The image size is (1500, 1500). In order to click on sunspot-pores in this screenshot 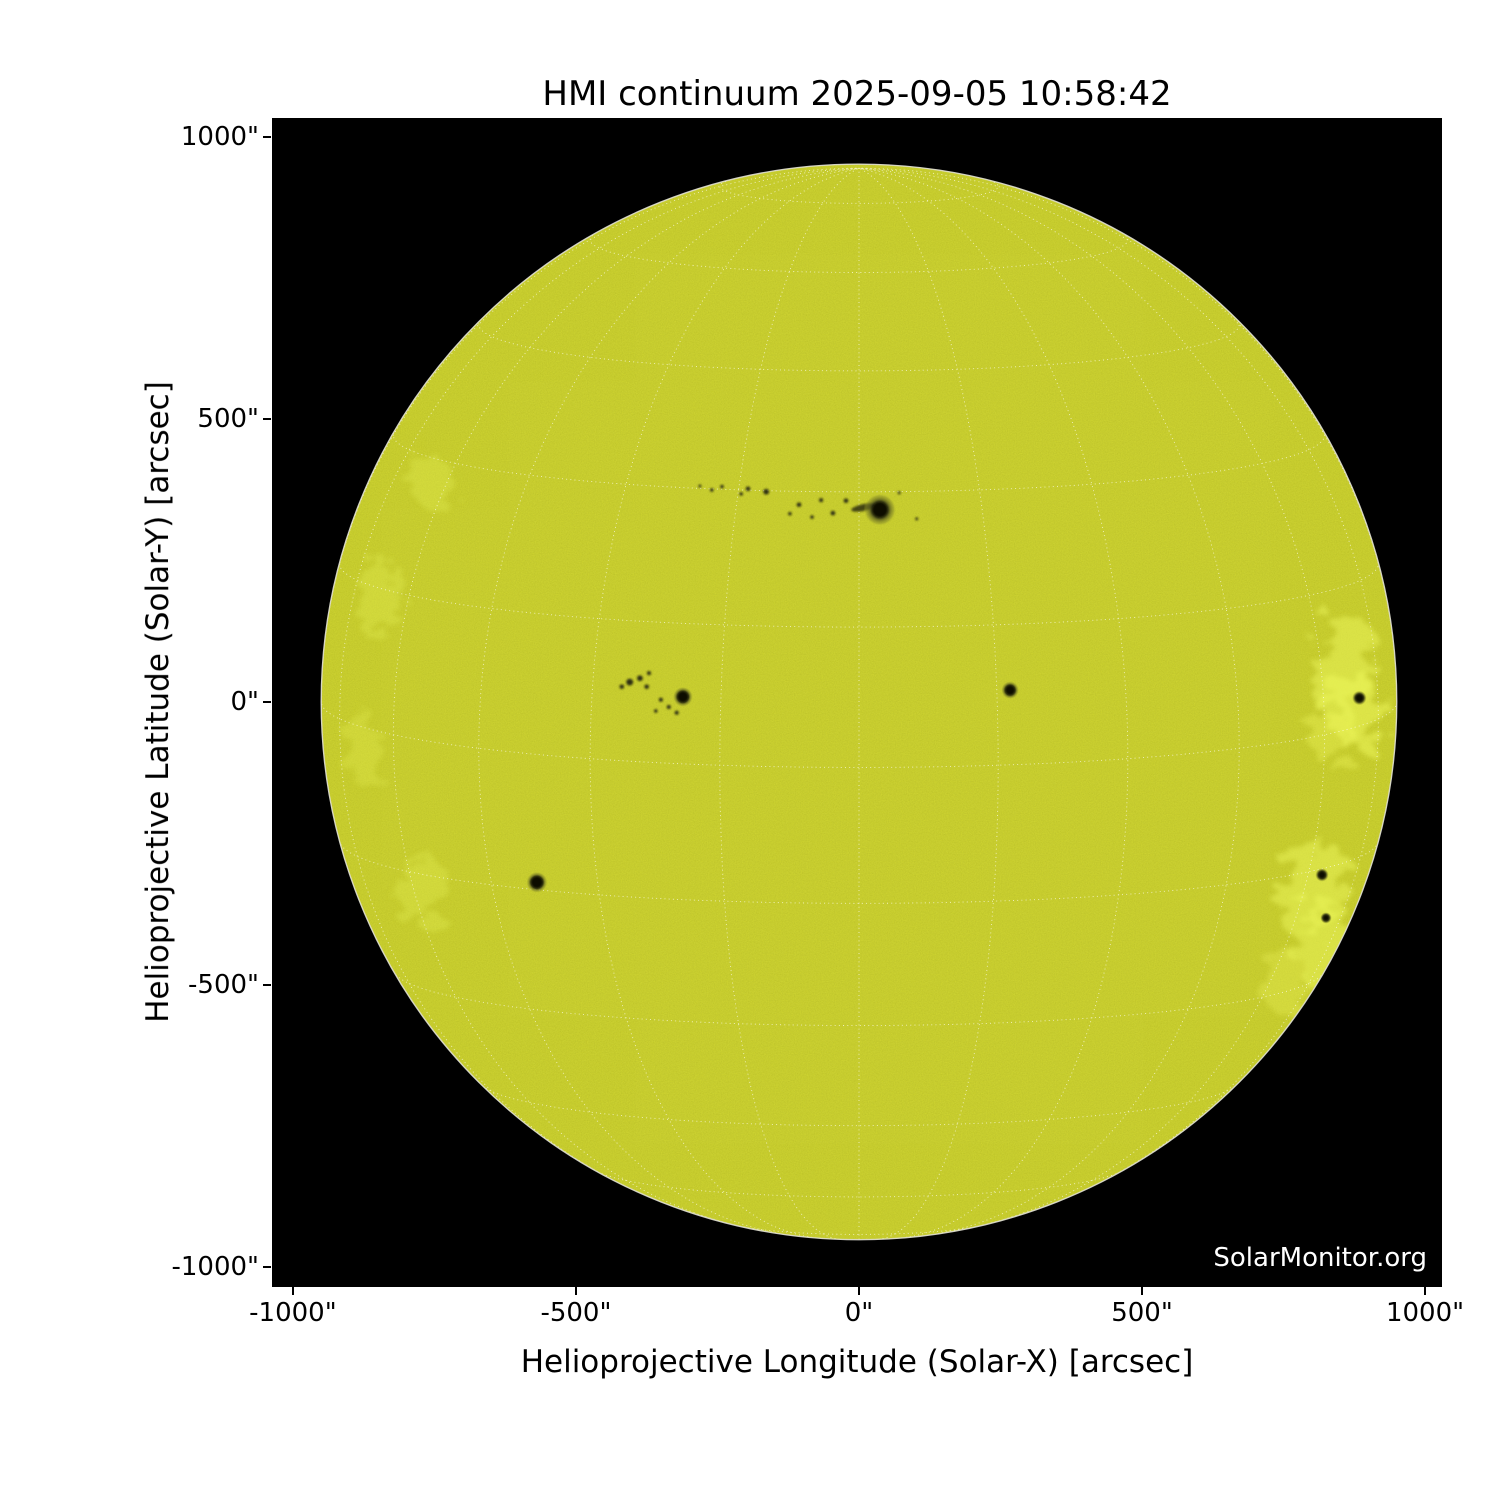, I will do `click(769, 599)`.